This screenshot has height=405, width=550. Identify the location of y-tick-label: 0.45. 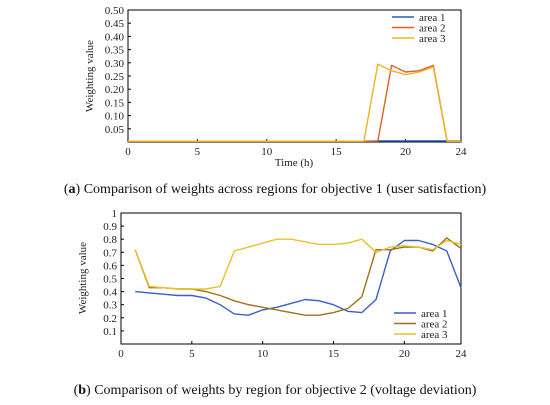
(115, 24).